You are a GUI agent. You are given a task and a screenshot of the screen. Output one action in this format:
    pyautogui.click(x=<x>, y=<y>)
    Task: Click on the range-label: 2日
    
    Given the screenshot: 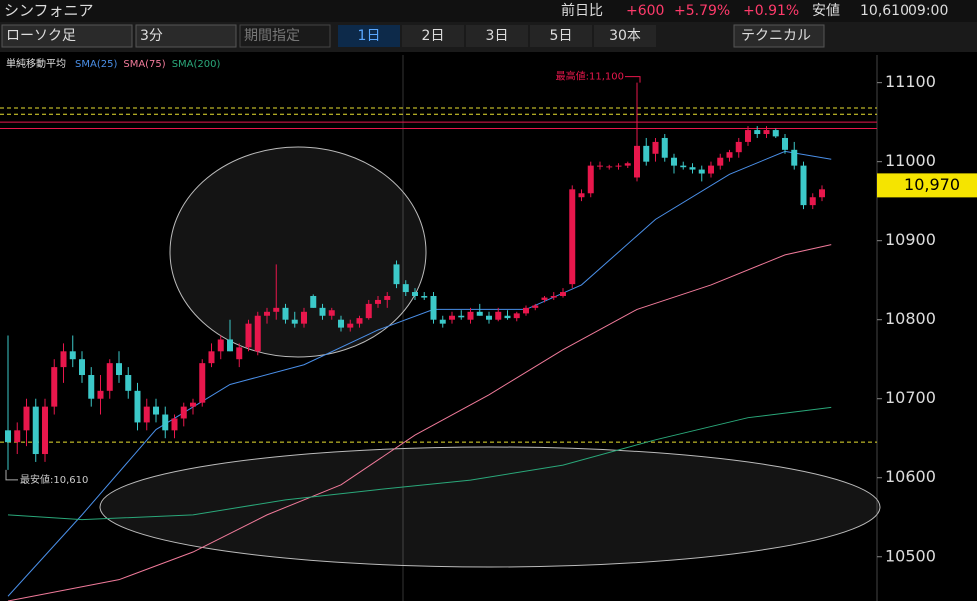 What is the action you would take?
    pyautogui.click(x=433, y=36)
    